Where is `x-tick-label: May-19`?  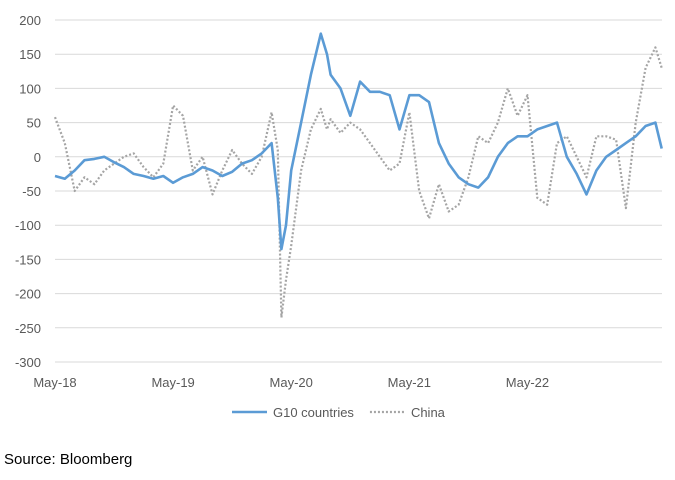
x-tick-label: May-19 is located at coordinates (172, 382).